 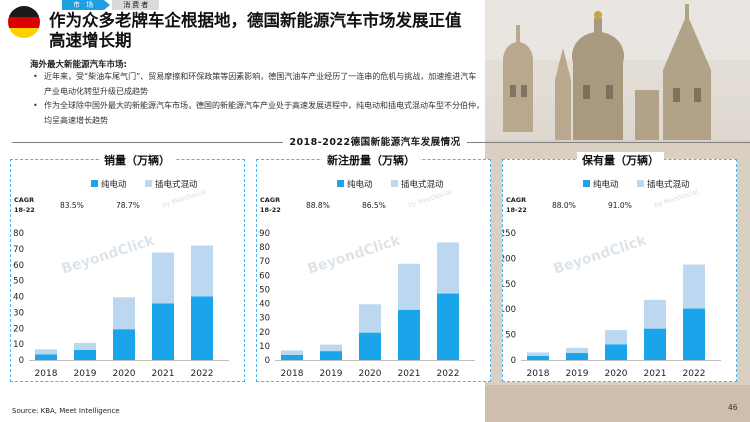 I want to click on cagr-value: 88.0%, so click(x=564, y=205).